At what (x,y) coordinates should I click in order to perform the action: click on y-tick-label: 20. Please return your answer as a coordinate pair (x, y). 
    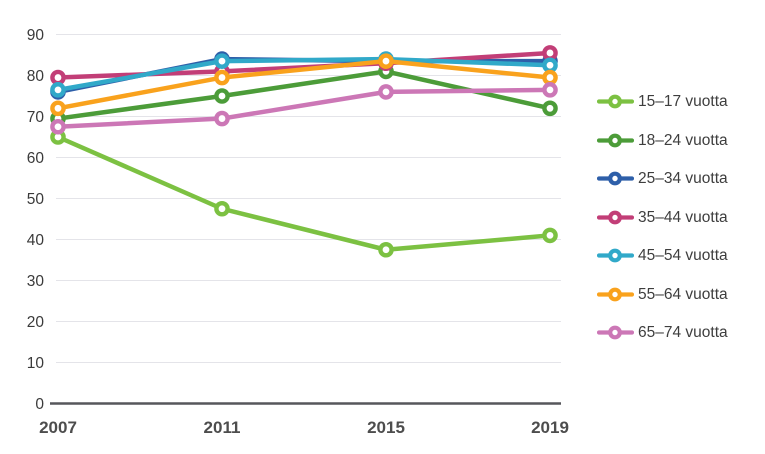
    Looking at the image, I should click on (36, 322).